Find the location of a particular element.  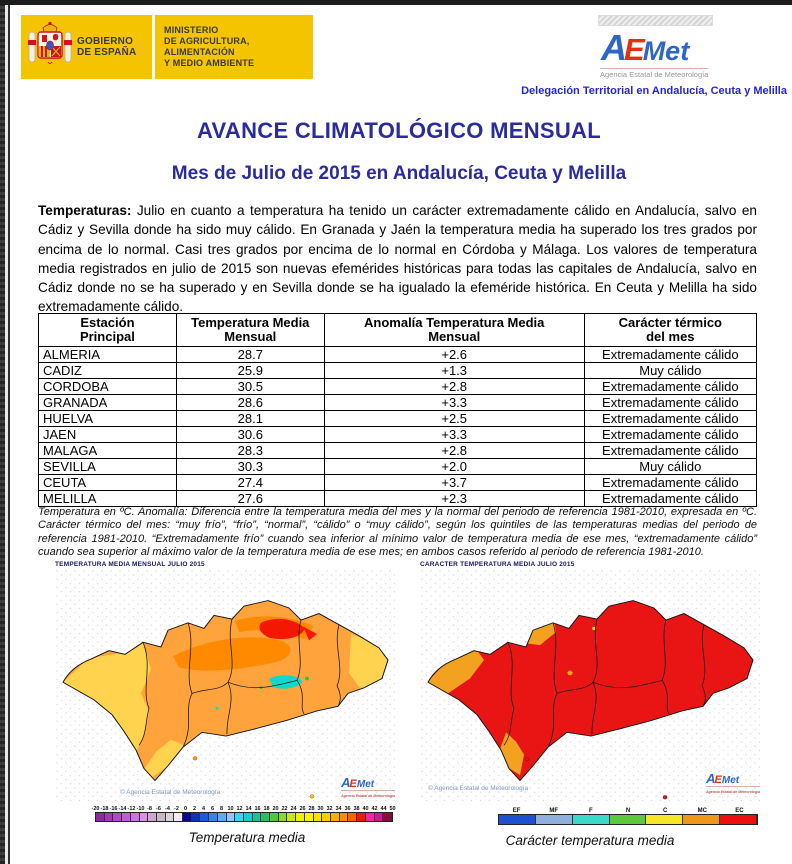

table-row: MALAGA 28.3 +2.8 Extremadamente cálido is located at coordinates (398, 450).